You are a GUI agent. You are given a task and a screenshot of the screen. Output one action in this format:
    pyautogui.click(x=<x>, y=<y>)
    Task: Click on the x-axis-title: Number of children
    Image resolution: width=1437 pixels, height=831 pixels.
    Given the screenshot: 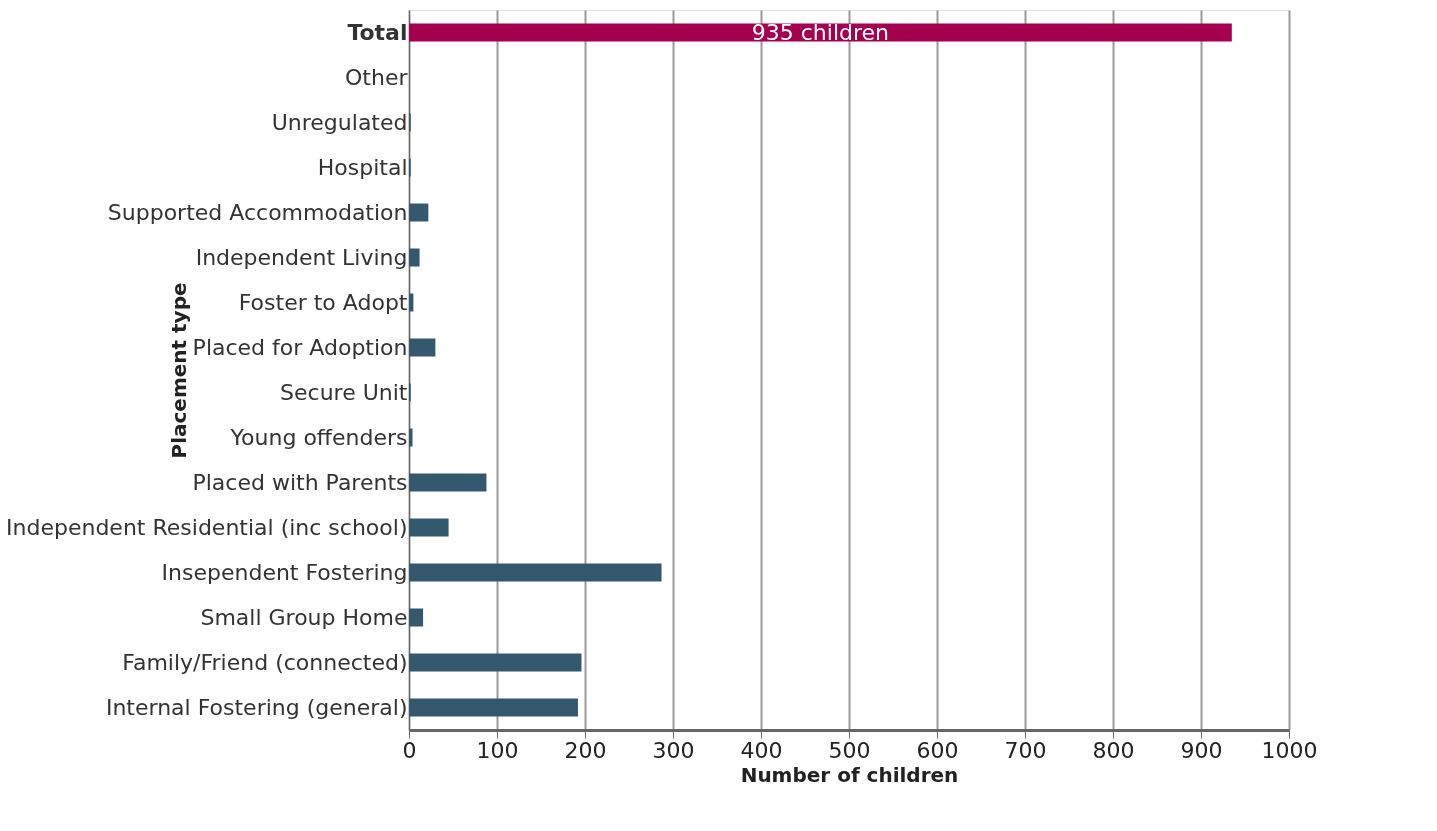 What is the action you would take?
    pyautogui.click(x=849, y=774)
    